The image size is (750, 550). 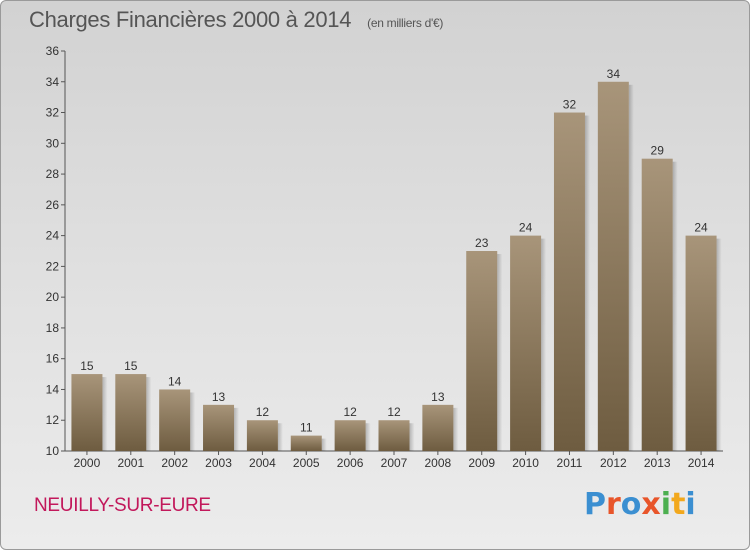 What do you see at coordinates (613, 266) in the screenshot?
I see `bar-2012` at bounding box center [613, 266].